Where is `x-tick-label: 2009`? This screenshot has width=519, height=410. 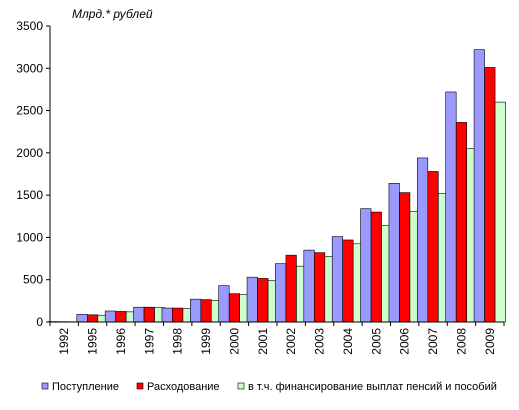 x-tick-label: 2009 is located at coordinates (490, 341).